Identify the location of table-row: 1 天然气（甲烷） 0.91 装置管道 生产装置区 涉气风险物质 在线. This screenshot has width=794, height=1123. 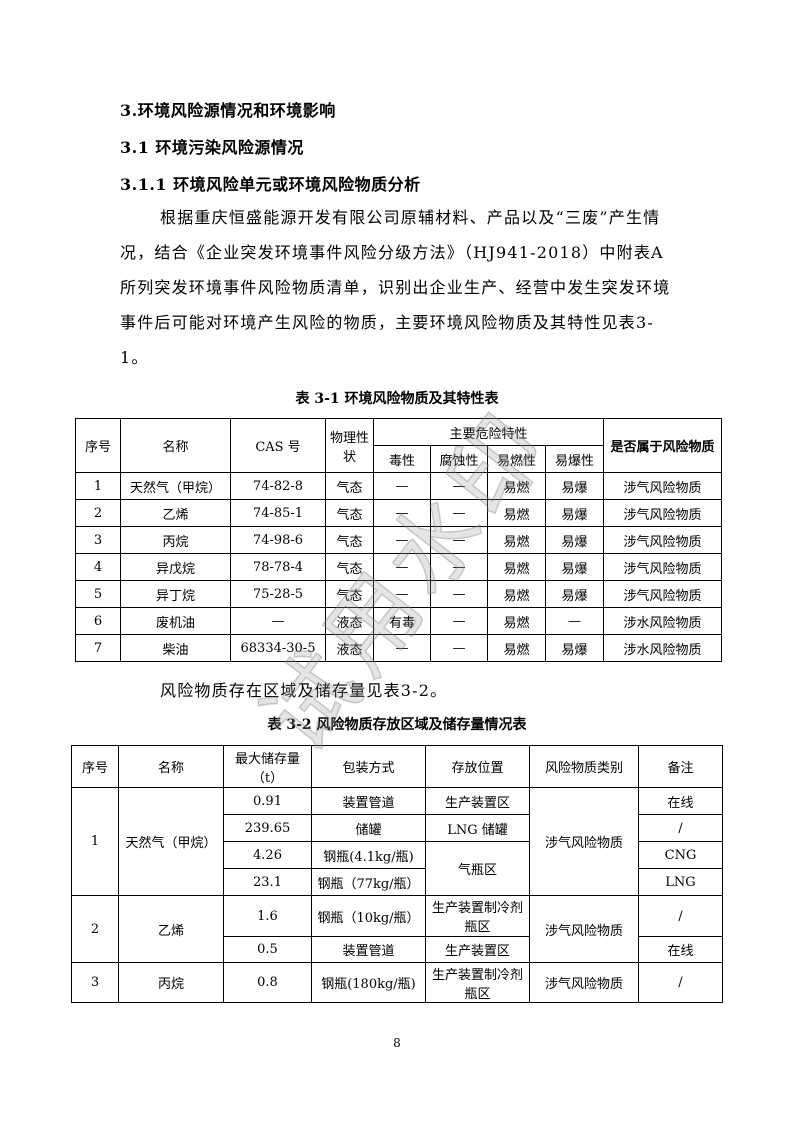
(397, 841).